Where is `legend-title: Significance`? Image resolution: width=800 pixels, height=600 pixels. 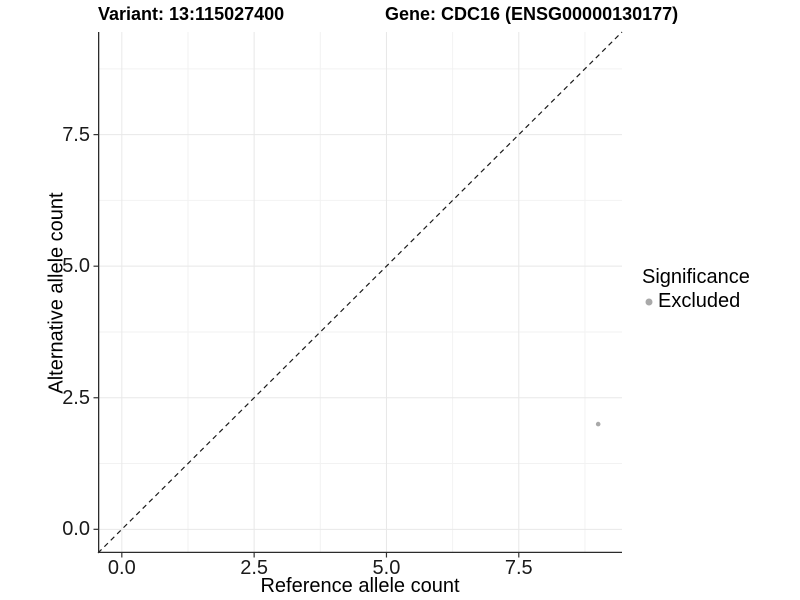
legend-title: Significance is located at coordinates (696, 277).